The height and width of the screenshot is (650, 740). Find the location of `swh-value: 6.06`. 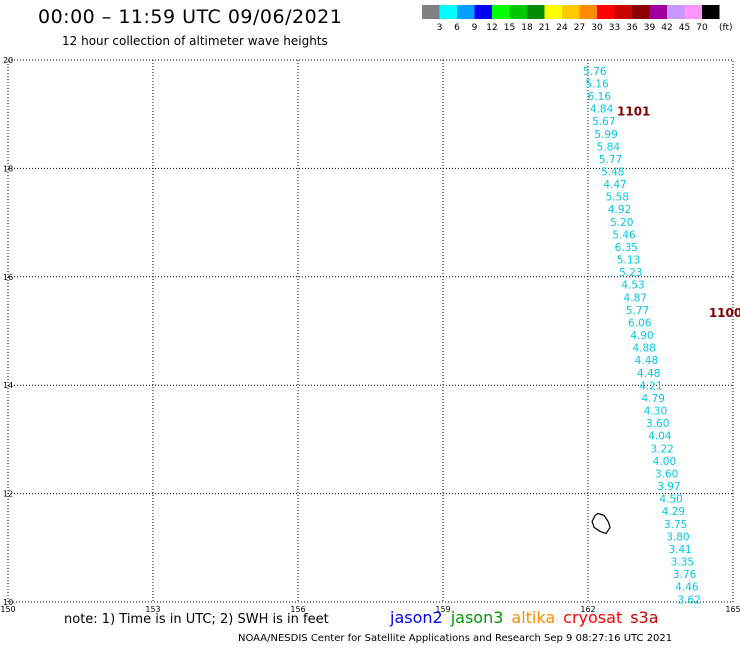

swh-value: 6.06 is located at coordinates (640, 323).